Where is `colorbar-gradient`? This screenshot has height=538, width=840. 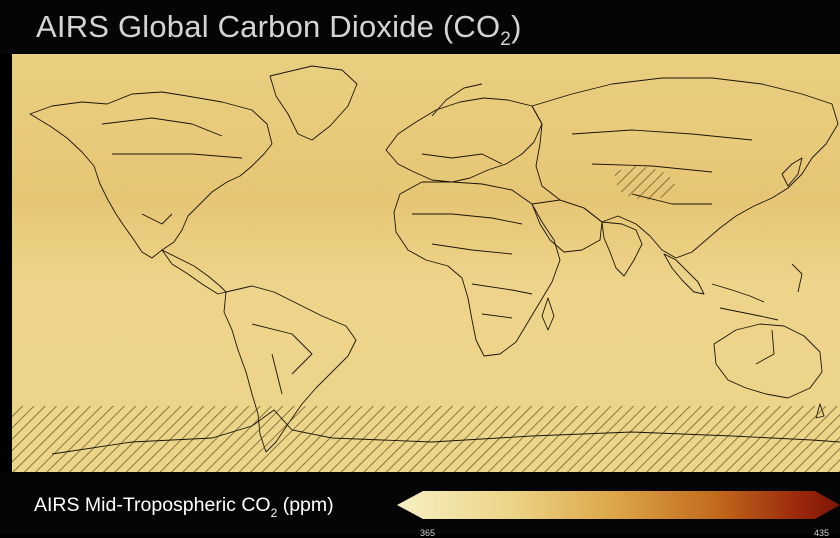
colorbar-gradient is located at coordinates (618, 505).